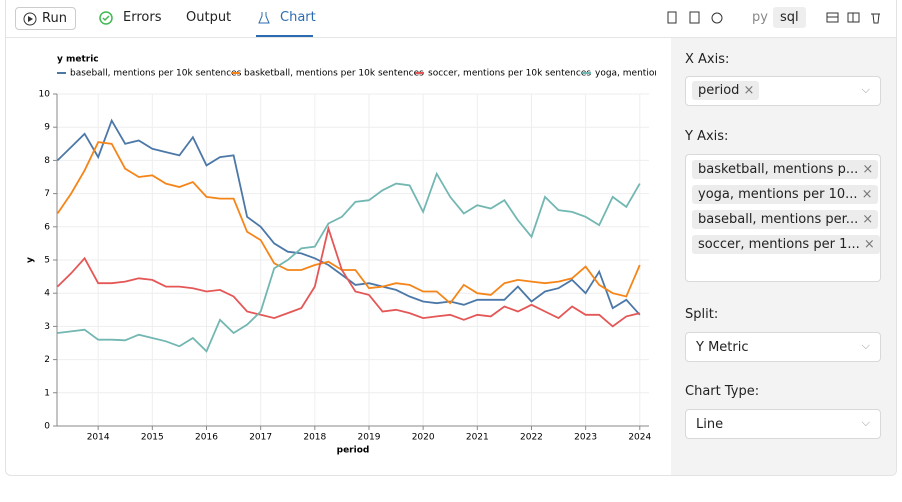 Image resolution: width=902 pixels, height=502 pixels. Describe the element at coordinates (707, 59) in the screenshot. I see `x-axis-label: X Axis:` at that location.